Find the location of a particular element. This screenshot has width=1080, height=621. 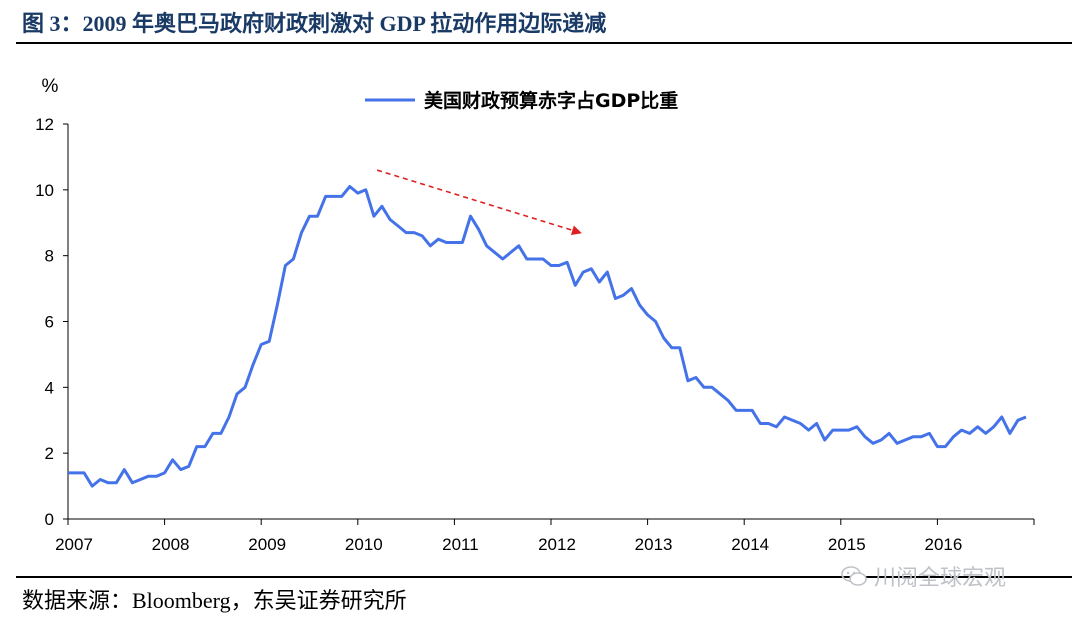

y-tick-label: 12 is located at coordinates (44, 124).